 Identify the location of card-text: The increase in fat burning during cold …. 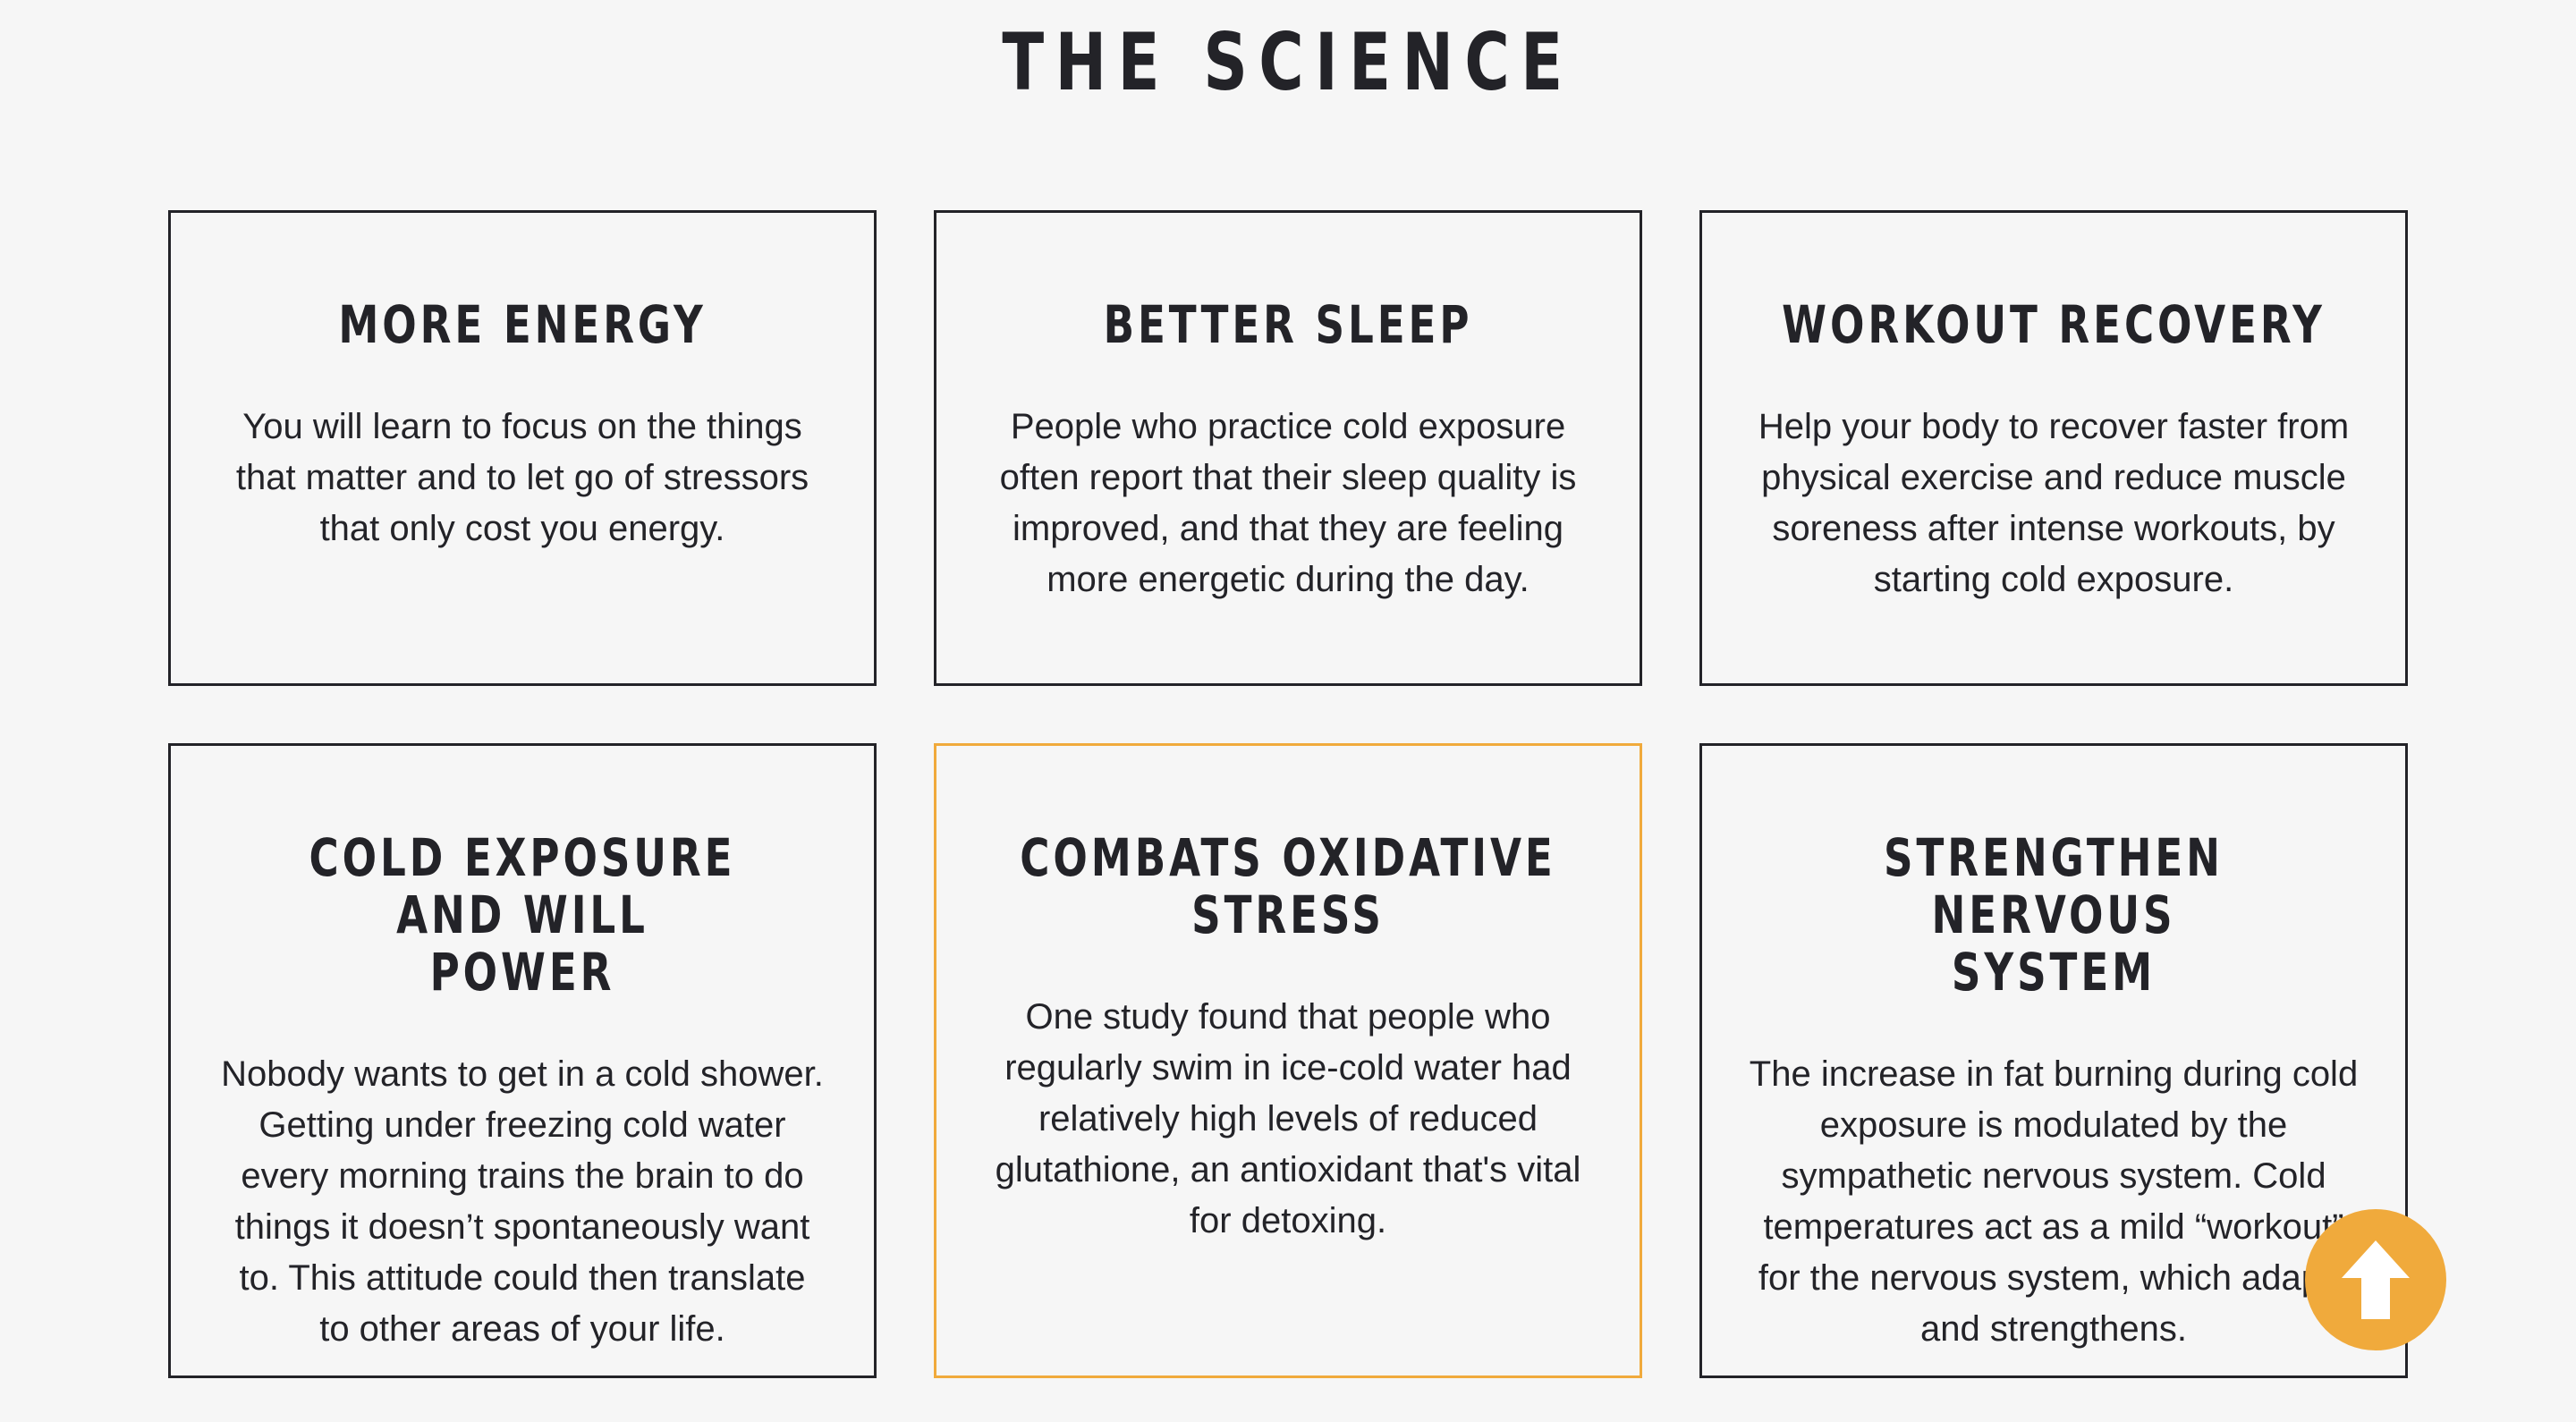
(2054, 1201).